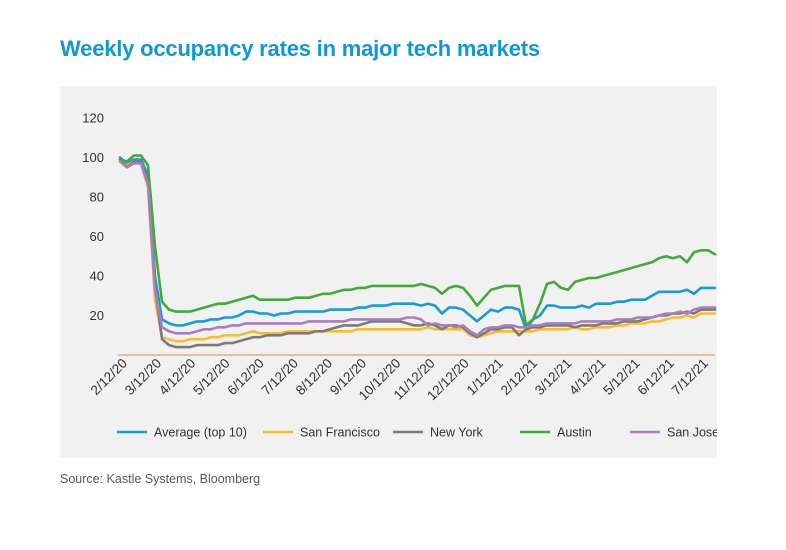  I want to click on legend-label: San Jose, so click(692, 433).